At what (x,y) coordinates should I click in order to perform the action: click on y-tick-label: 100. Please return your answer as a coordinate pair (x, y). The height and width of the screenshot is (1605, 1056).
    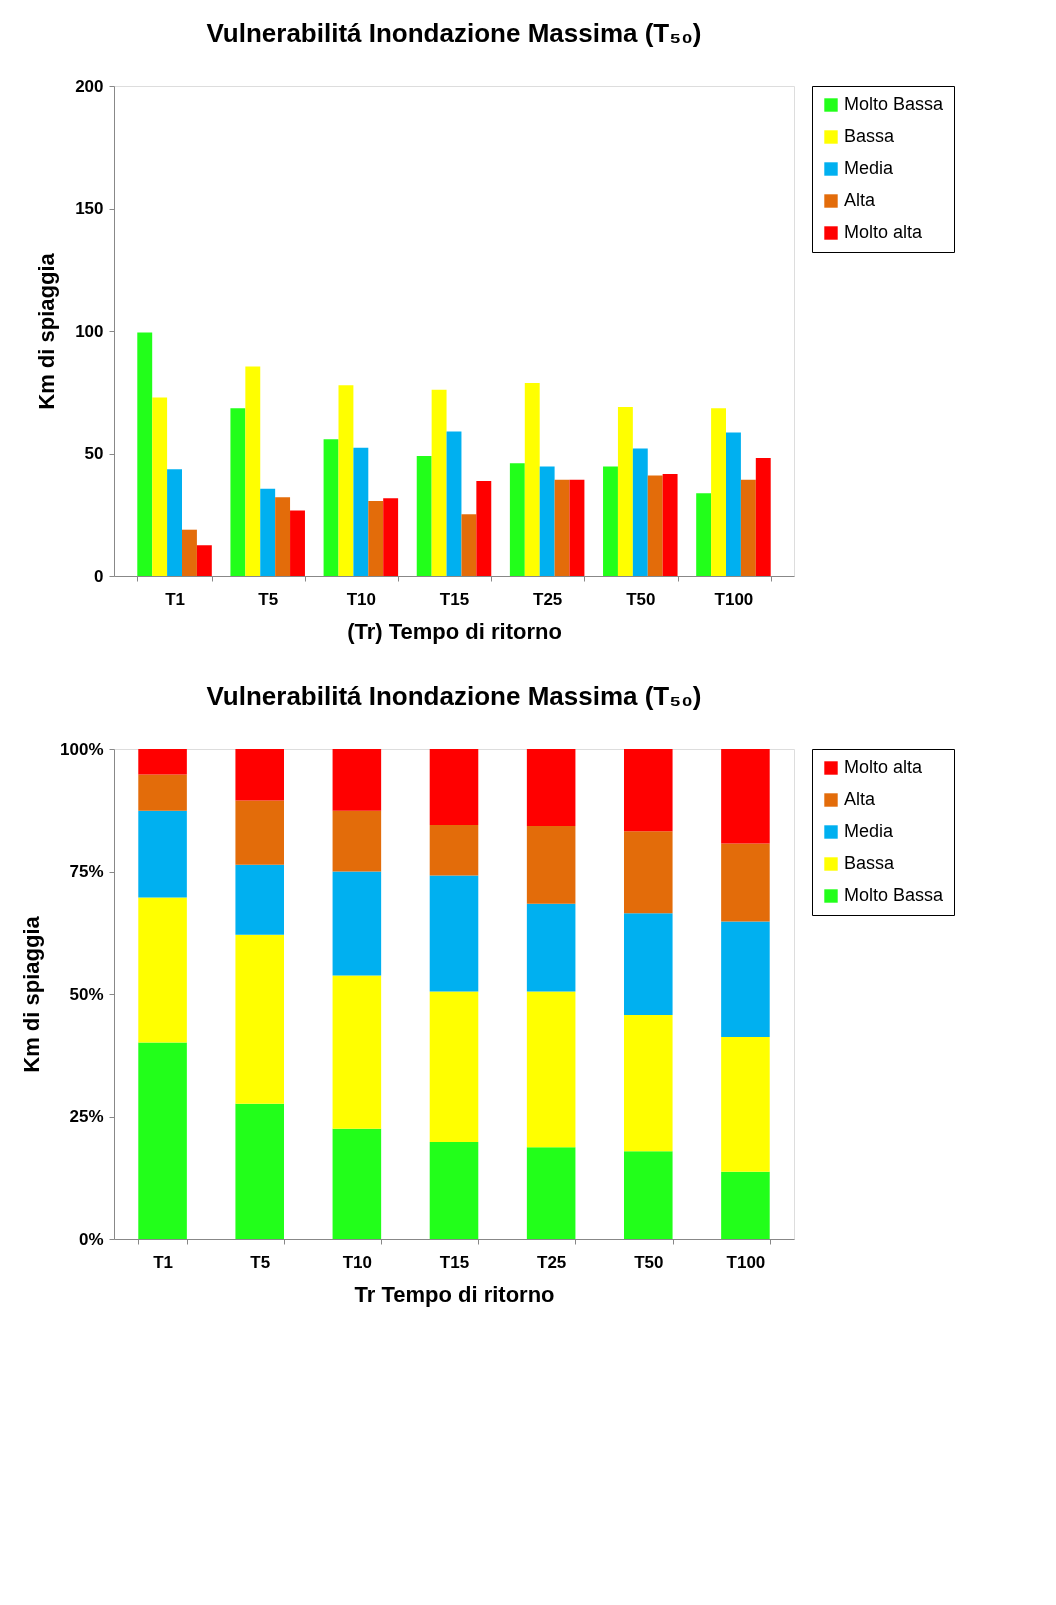
    Looking at the image, I should click on (89, 331).